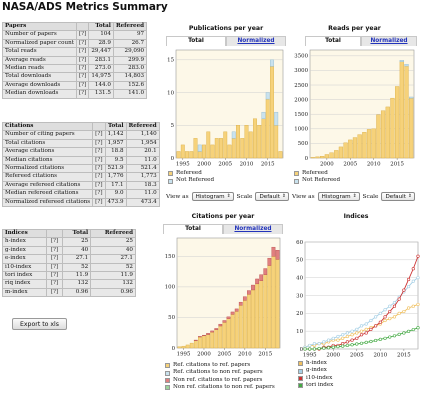 Image resolution: width=430 pixels, height=400 pixels. What do you see at coordinates (170, 174) in the screenshot?
I see `legend-refereed-swatch` at bounding box center [170, 174].